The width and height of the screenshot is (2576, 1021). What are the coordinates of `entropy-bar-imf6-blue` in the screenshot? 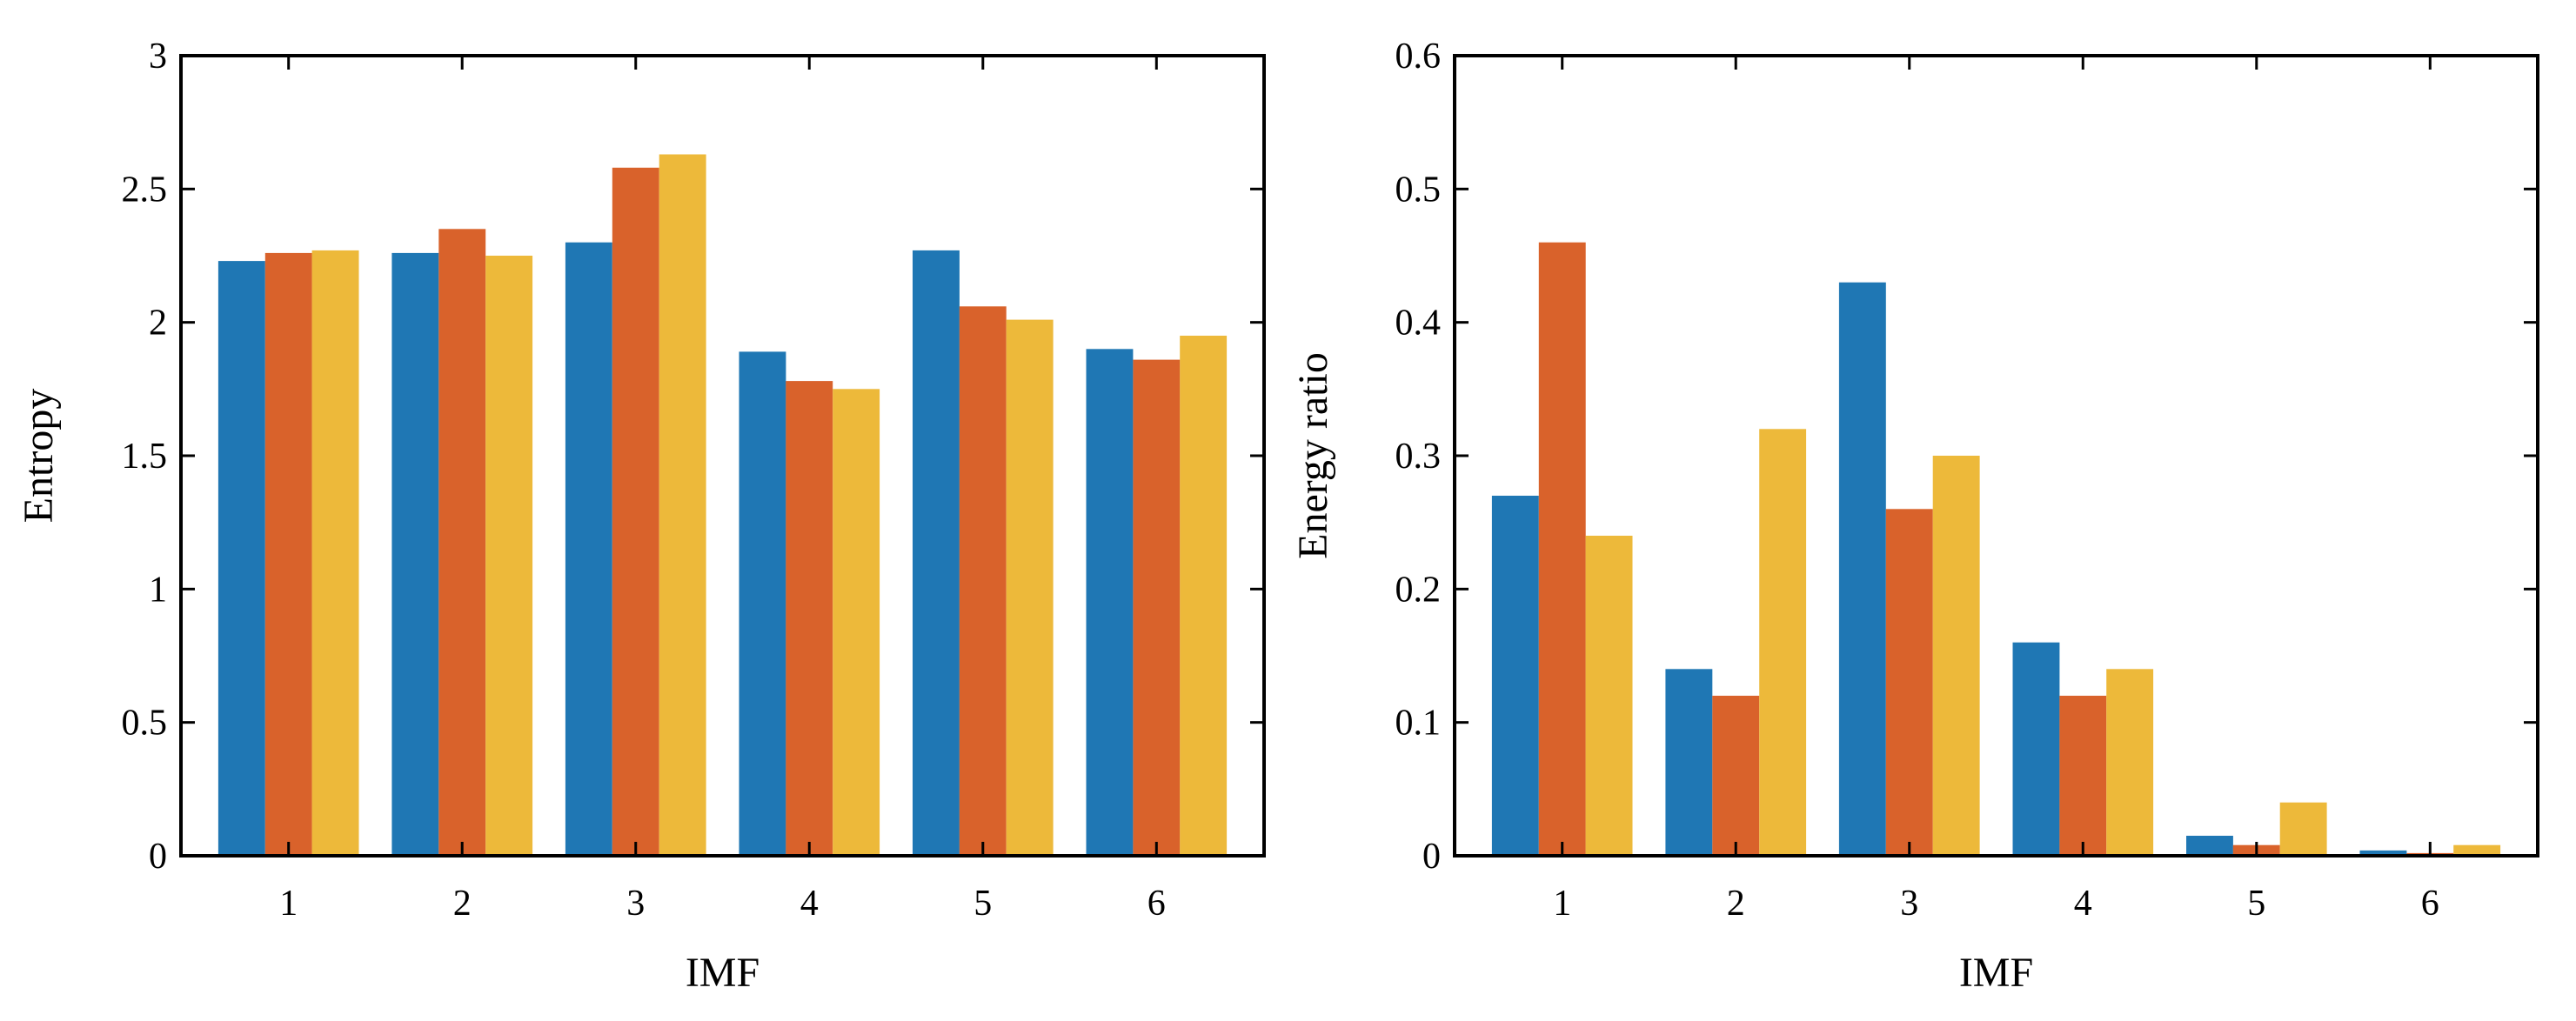 It's located at (1110, 602).